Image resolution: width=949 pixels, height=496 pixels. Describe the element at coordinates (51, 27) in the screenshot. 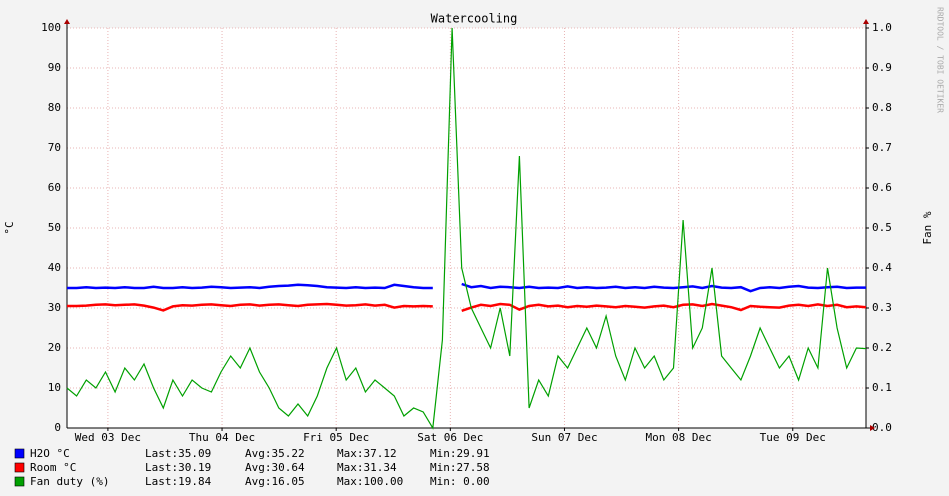

I see `y-tick-label: 100` at that location.